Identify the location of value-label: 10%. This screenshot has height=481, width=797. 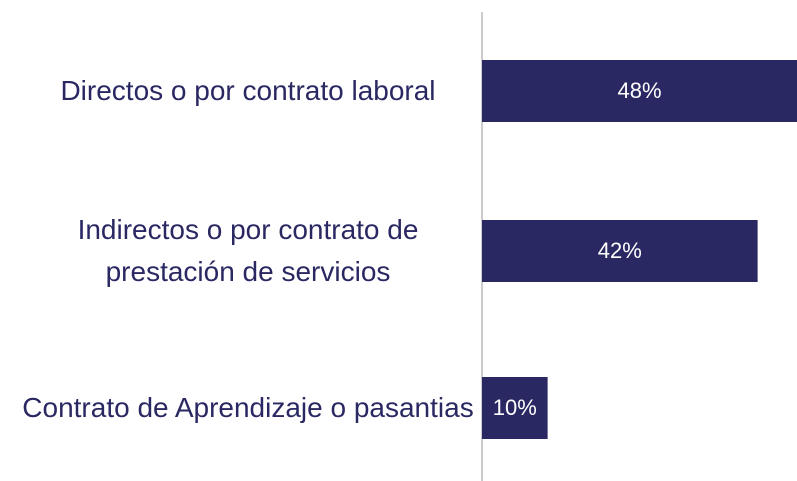
(515, 407).